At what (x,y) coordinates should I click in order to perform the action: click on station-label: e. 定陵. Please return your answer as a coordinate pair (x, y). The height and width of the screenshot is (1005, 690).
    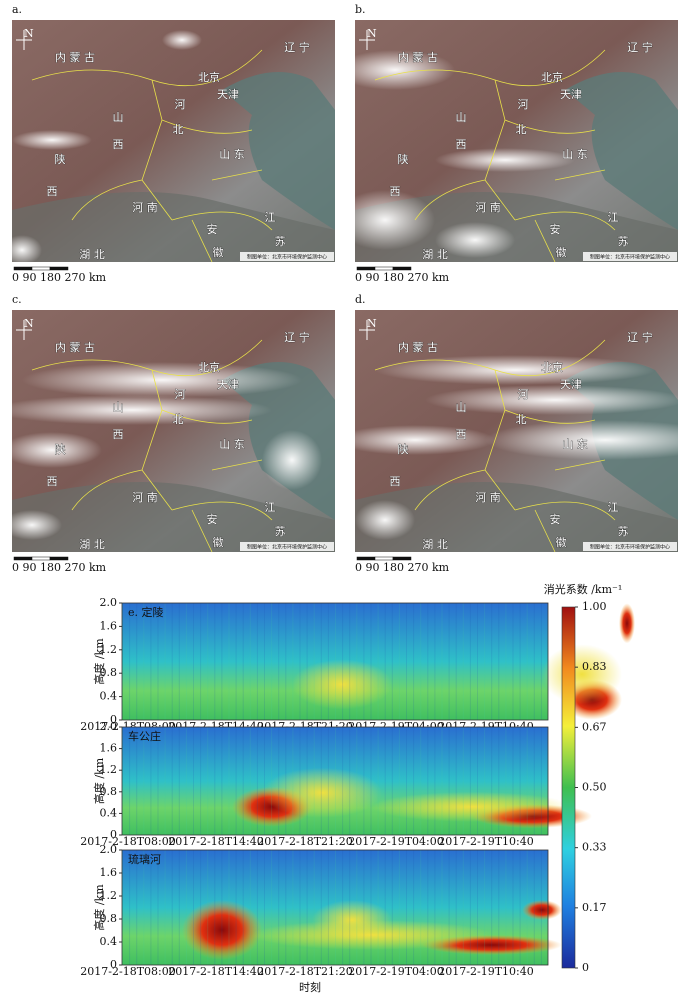
    Looking at the image, I should click on (146, 612).